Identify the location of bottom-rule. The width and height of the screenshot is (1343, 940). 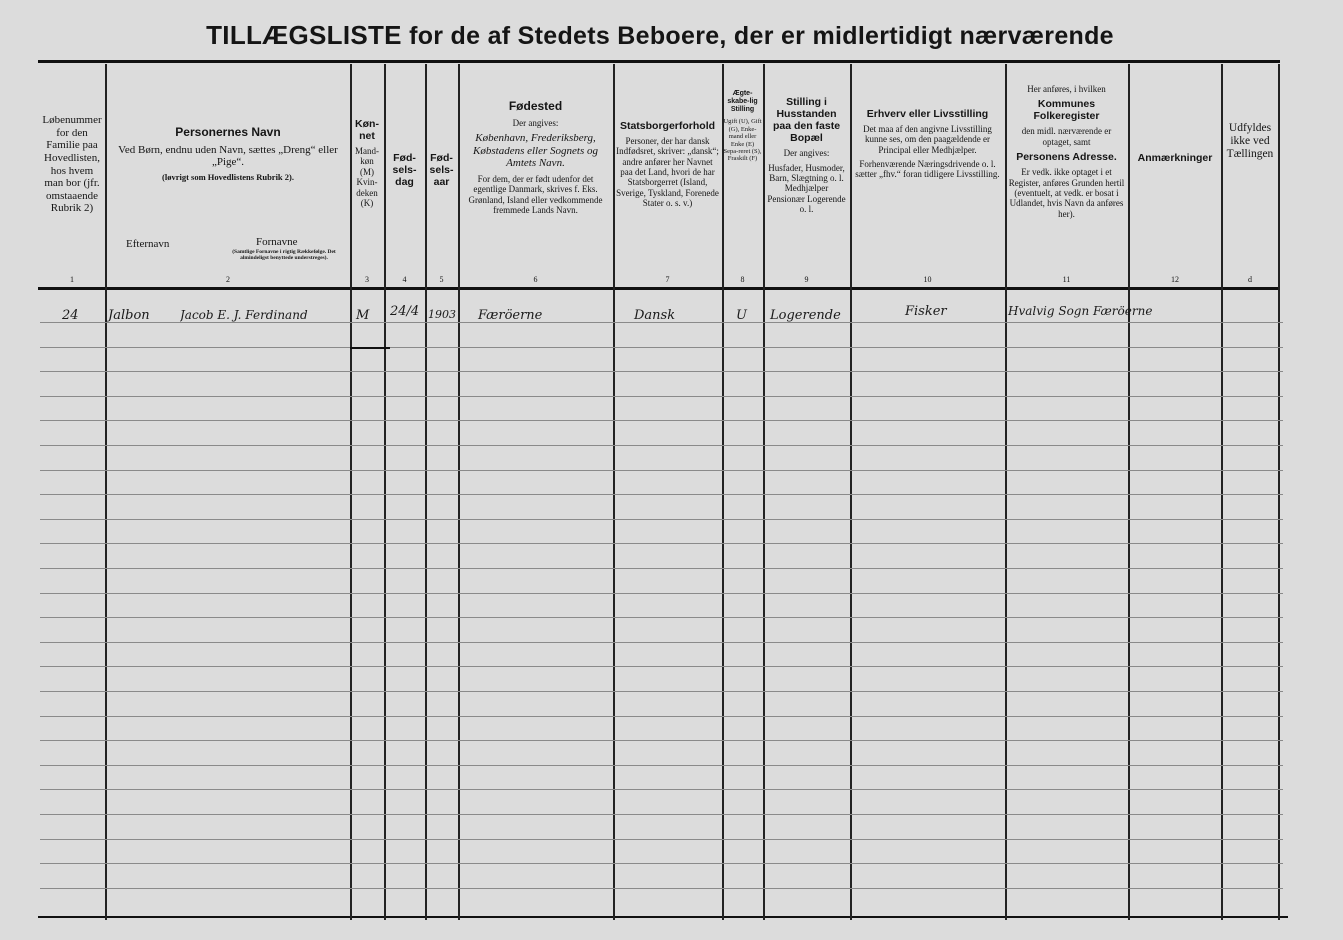
(663, 917).